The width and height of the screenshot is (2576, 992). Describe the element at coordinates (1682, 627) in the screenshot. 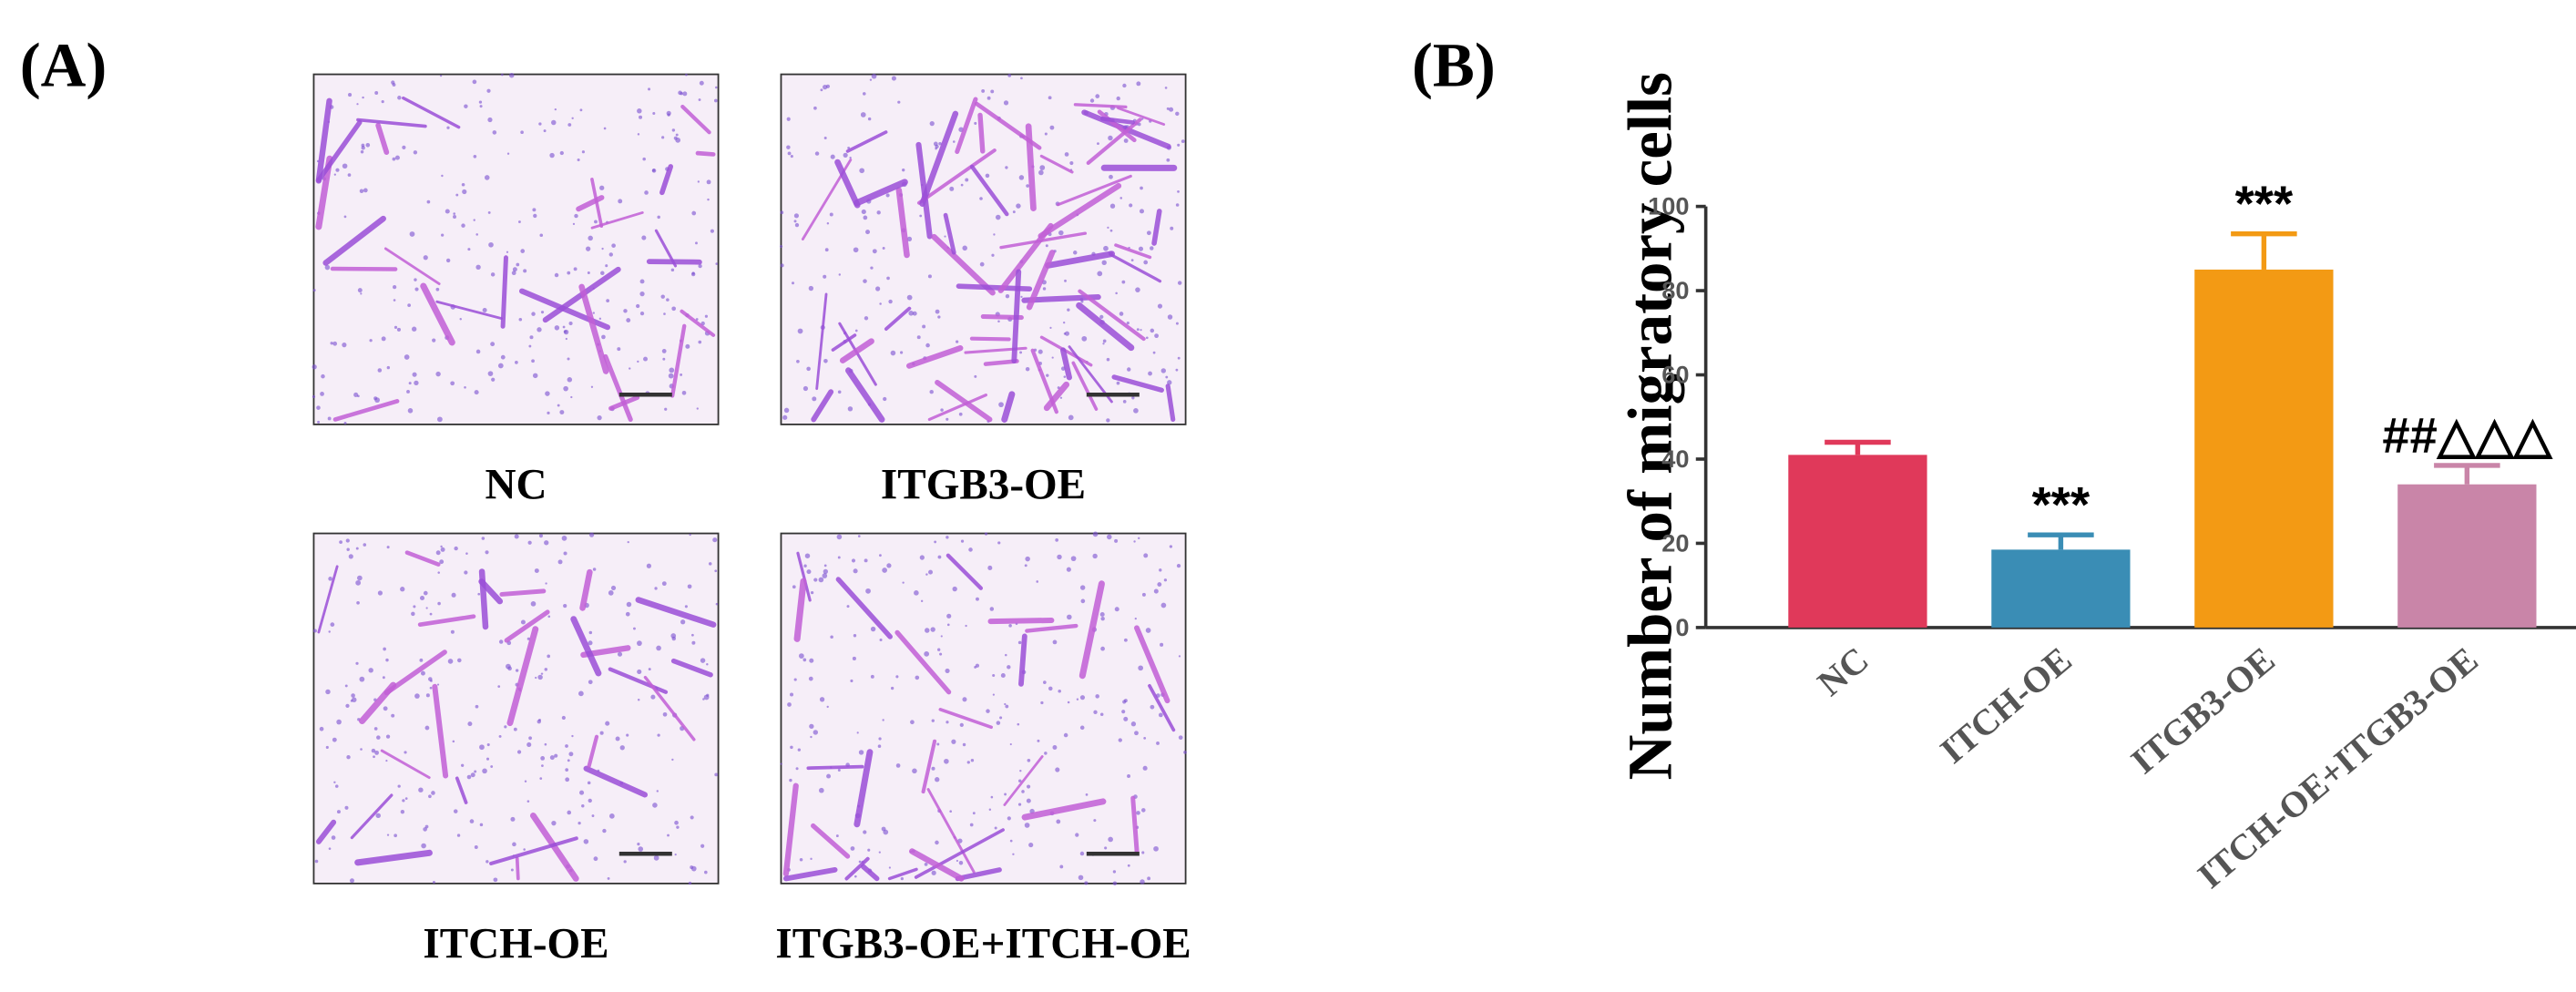

I see `y-tick-label: 0` at that location.